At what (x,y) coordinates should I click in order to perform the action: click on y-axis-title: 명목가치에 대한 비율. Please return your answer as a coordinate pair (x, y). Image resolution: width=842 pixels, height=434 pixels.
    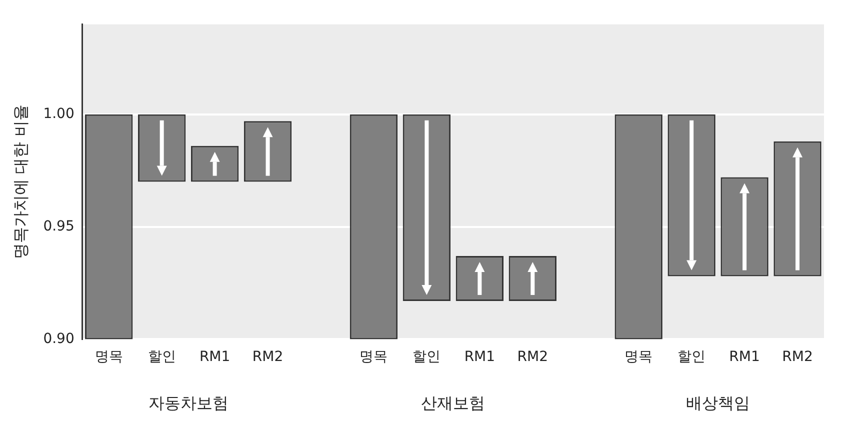
    Looking at the image, I should click on (20, 181).